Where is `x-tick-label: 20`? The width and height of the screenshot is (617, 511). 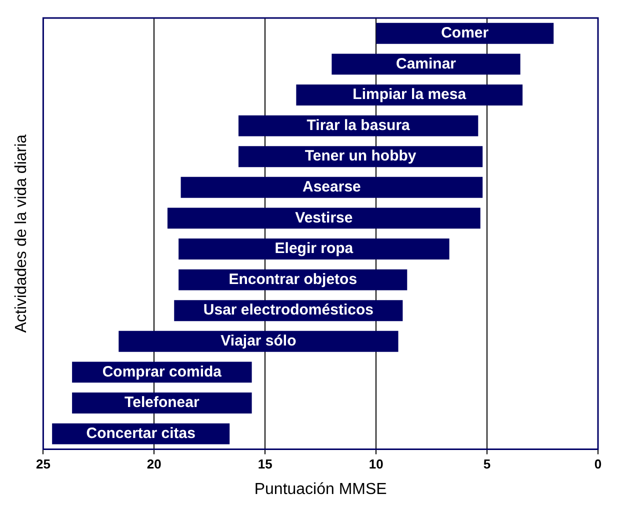 x-tick-label: 20 is located at coordinates (154, 464).